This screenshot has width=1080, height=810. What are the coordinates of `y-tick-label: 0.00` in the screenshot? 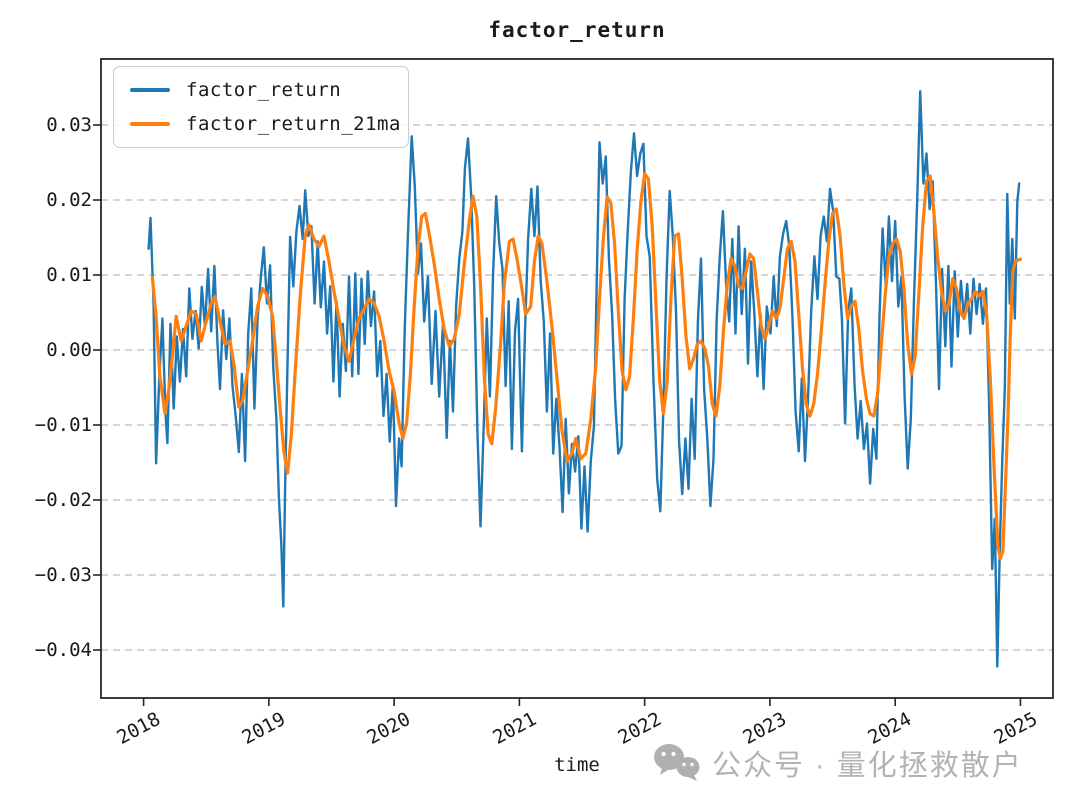 It's located at (69, 350).